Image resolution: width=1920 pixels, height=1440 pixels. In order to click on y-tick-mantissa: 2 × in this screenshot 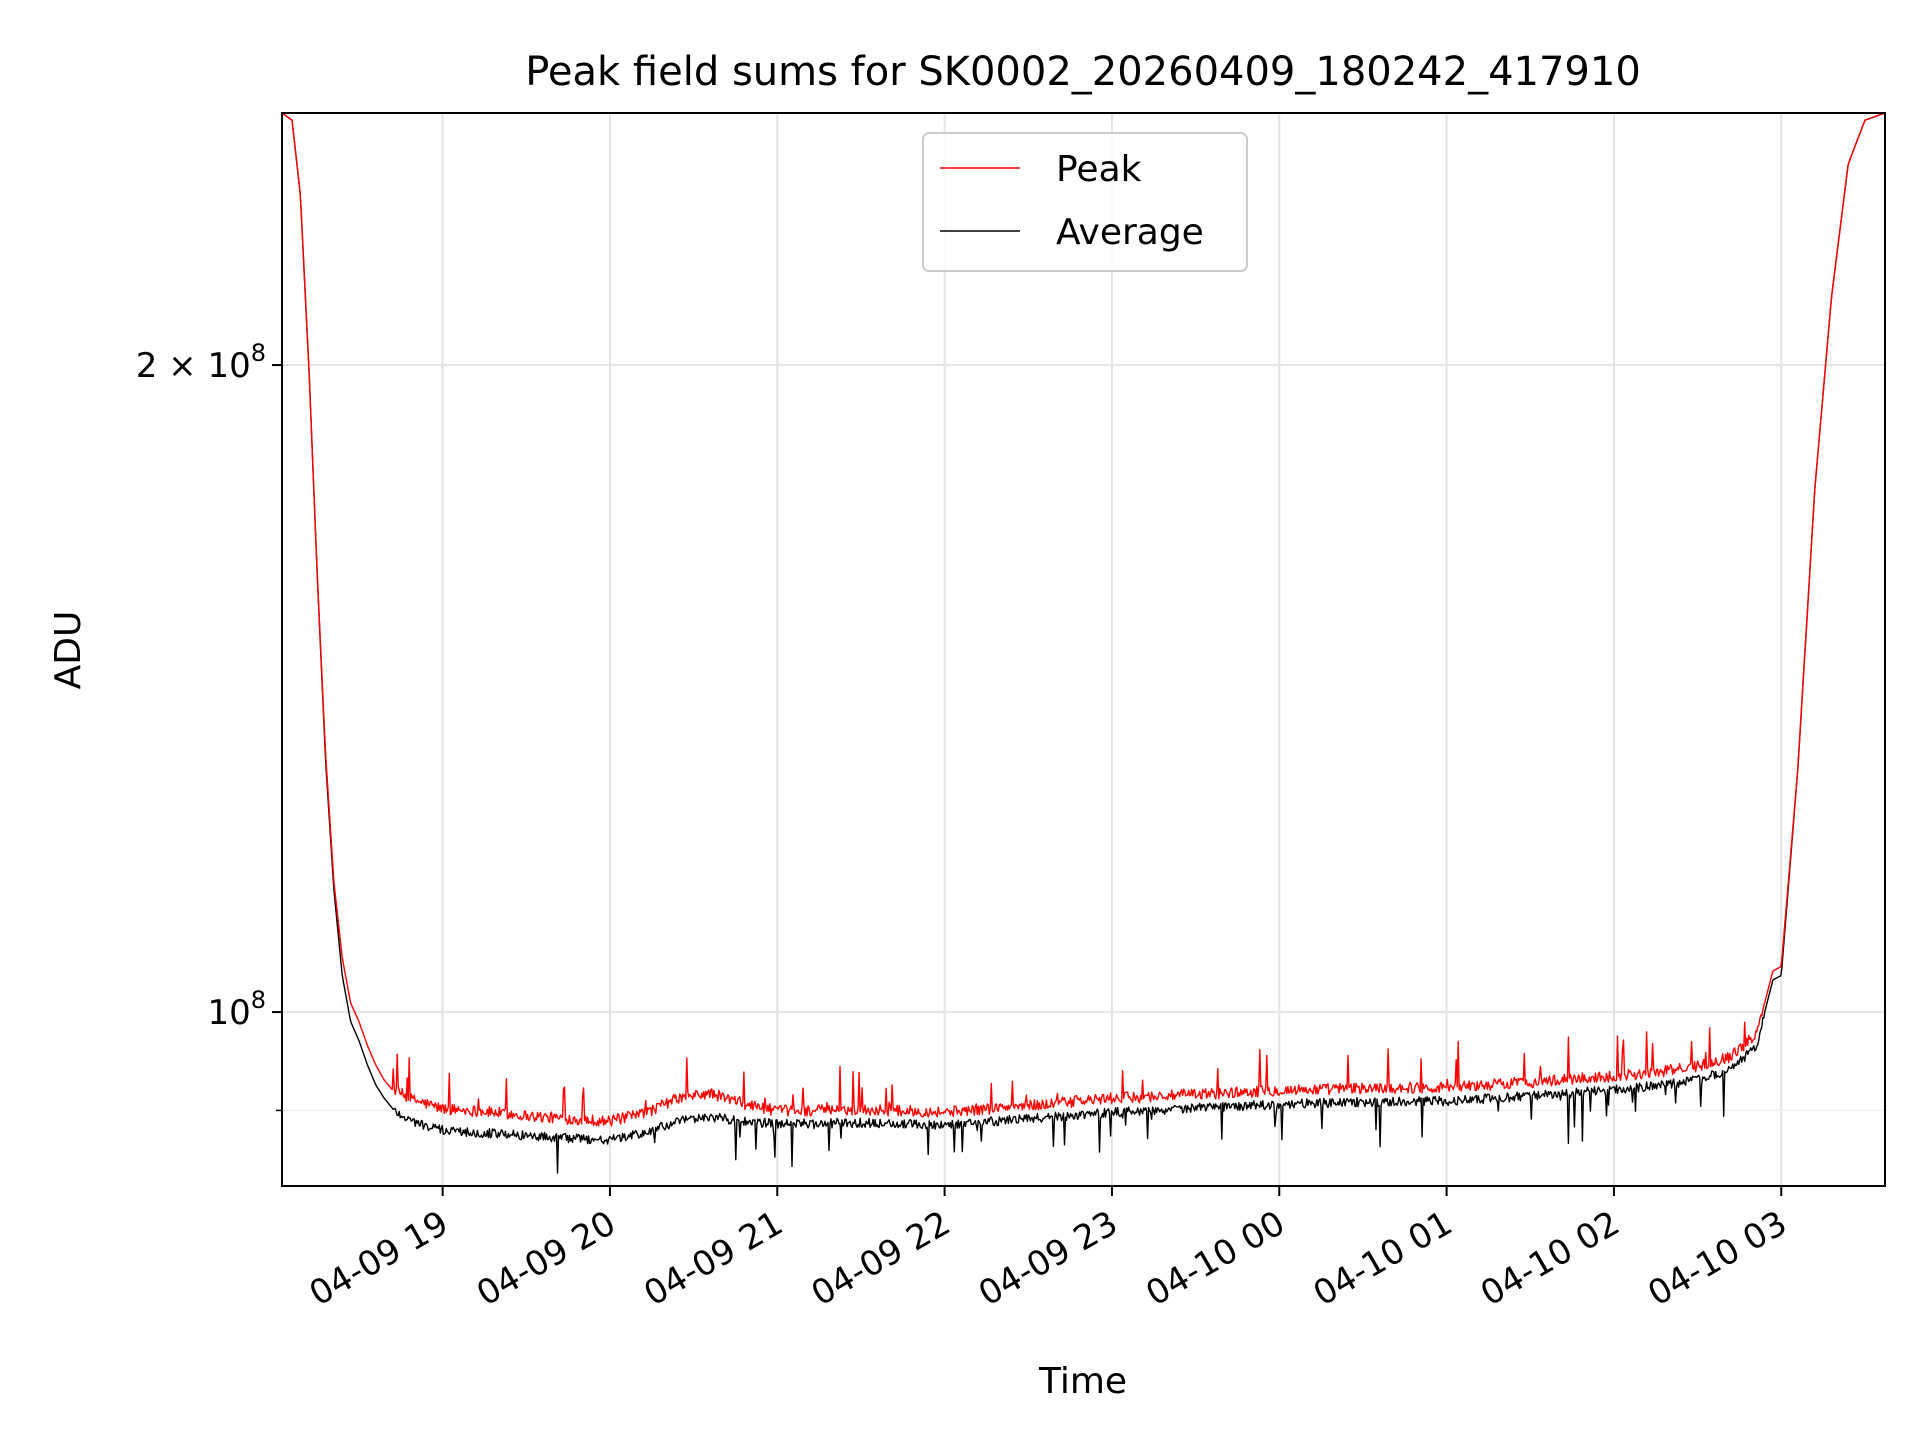, I will do `click(172, 366)`.